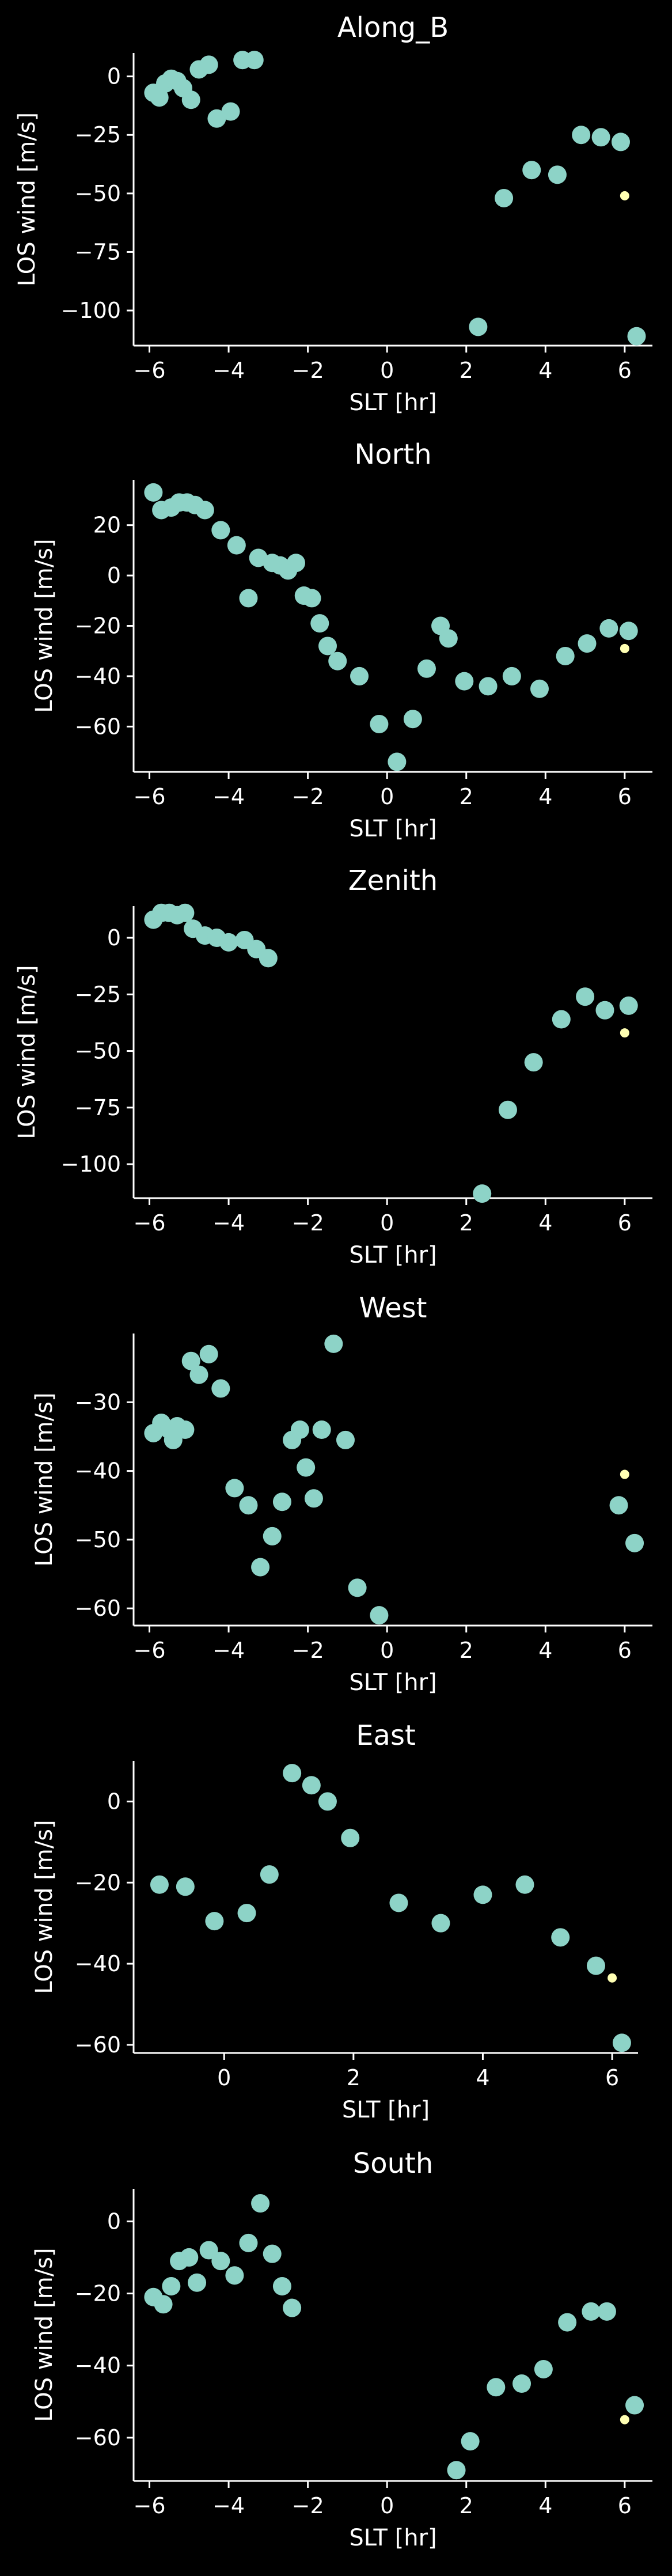  I want to click on west-x-tick-label: −2, so click(308, 1650).